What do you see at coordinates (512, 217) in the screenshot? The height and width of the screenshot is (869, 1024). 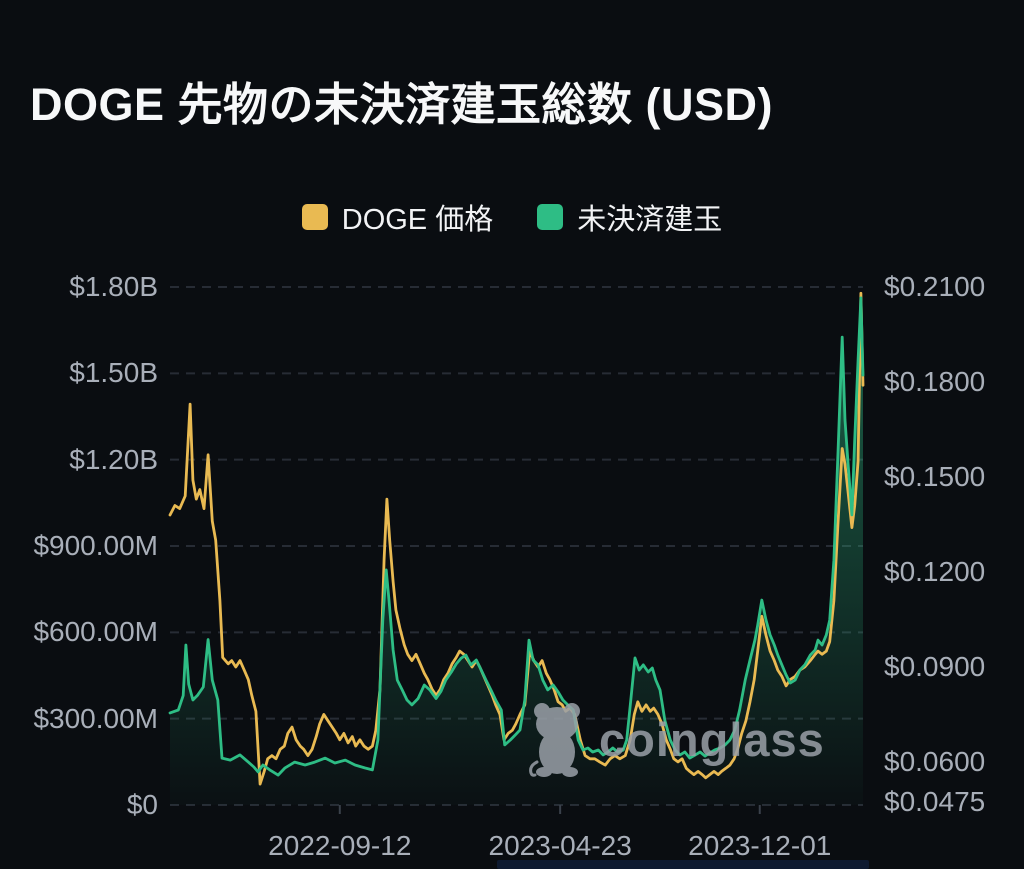 I see `legend: DOGE 価格 未決済建玉` at bounding box center [512, 217].